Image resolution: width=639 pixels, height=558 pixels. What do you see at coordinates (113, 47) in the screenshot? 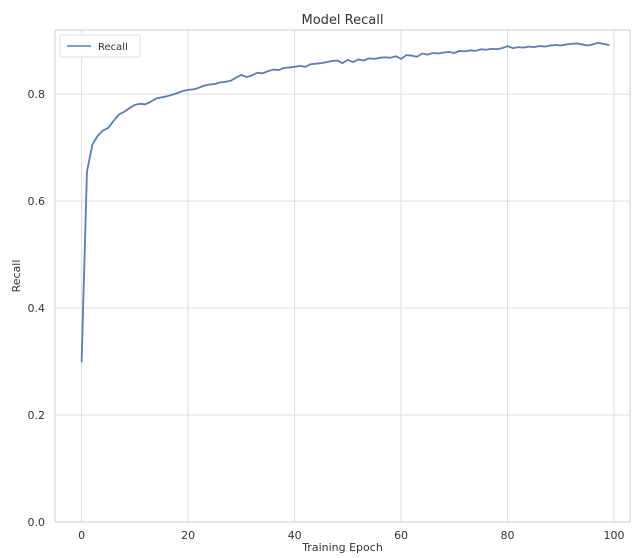
I see `legend-label-recall: Recall` at bounding box center [113, 47].